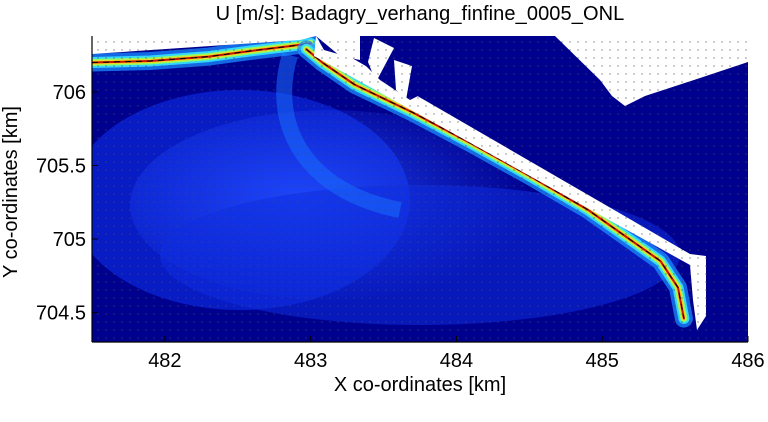  What do you see at coordinates (310, 361) in the screenshot?
I see `x-tick-label: 483` at bounding box center [310, 361].